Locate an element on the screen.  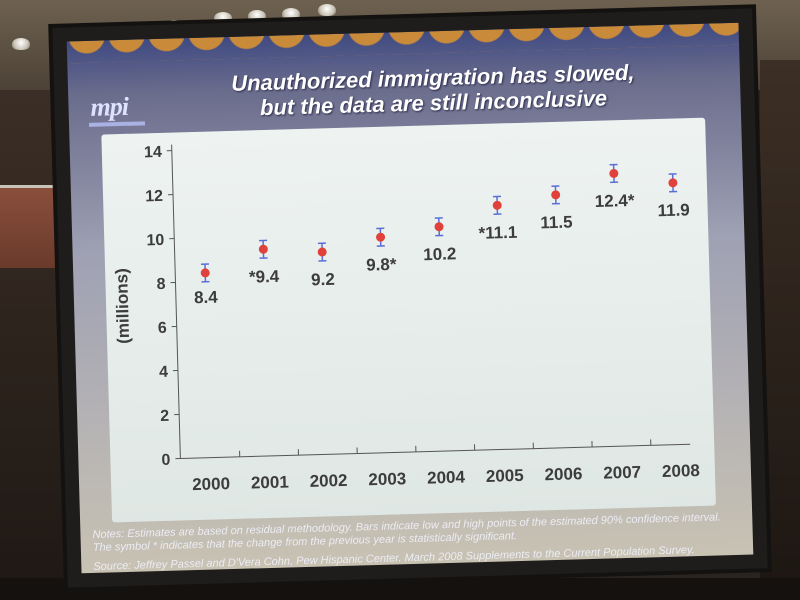
x-tick-label: 2001 is located at coordinates (270, 482).